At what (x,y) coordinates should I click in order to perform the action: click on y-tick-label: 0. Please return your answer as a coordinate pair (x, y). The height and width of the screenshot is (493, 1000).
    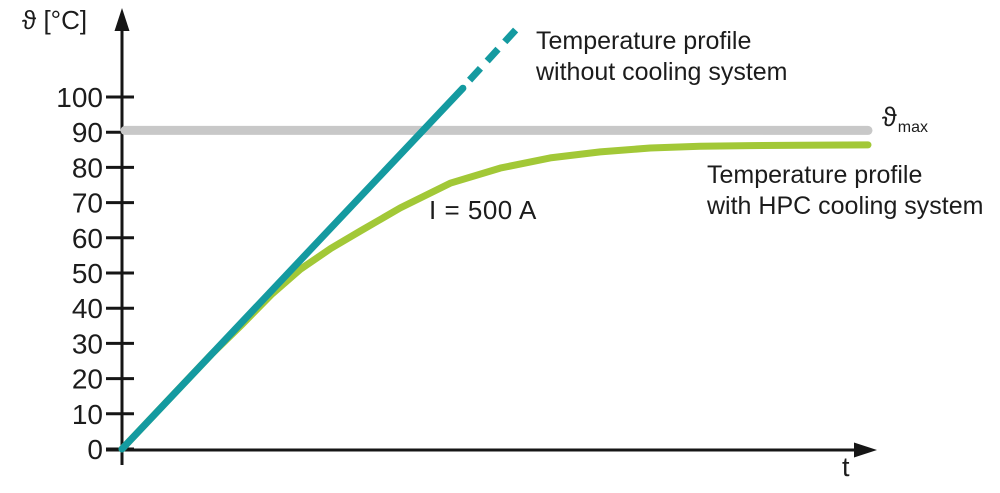
    Looking at the image, I should click on (95, 449).